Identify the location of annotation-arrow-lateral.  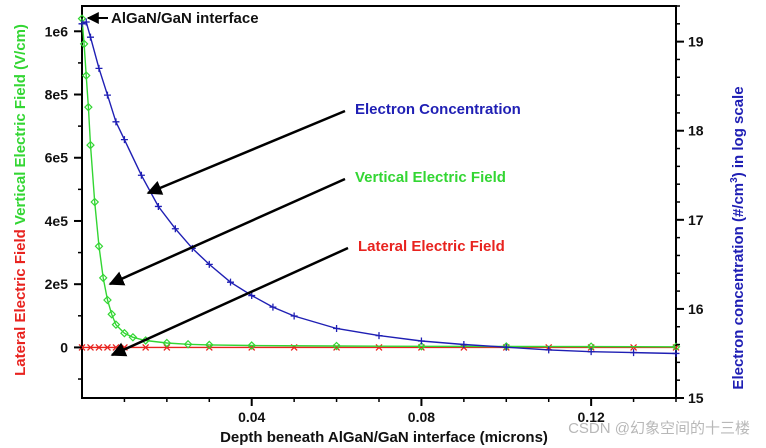
(229, 301).